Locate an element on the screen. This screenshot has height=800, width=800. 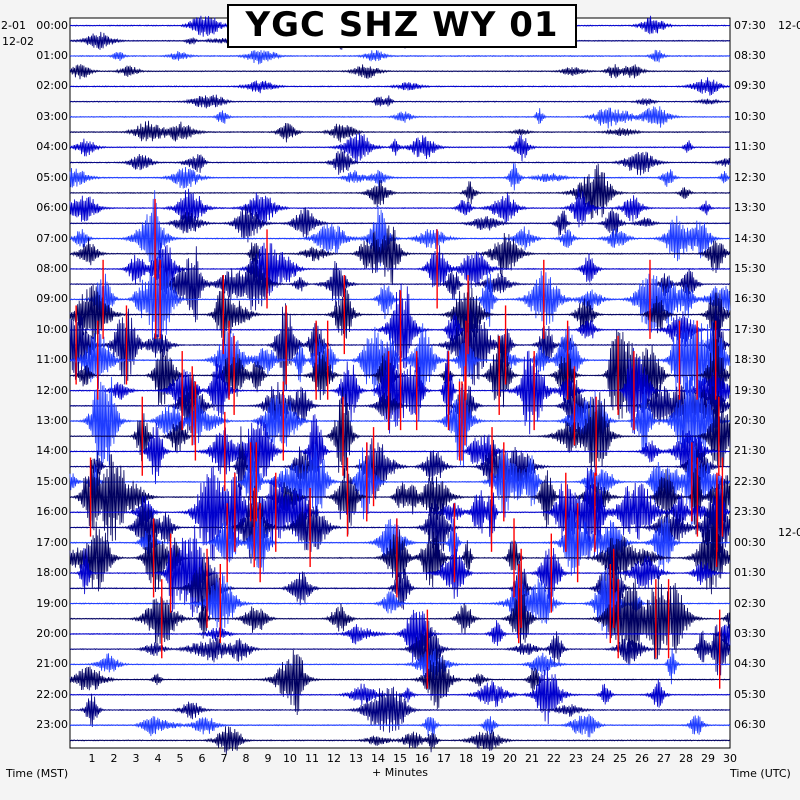
hour-label-right: 09:30 is located at coordinates (750, 86).